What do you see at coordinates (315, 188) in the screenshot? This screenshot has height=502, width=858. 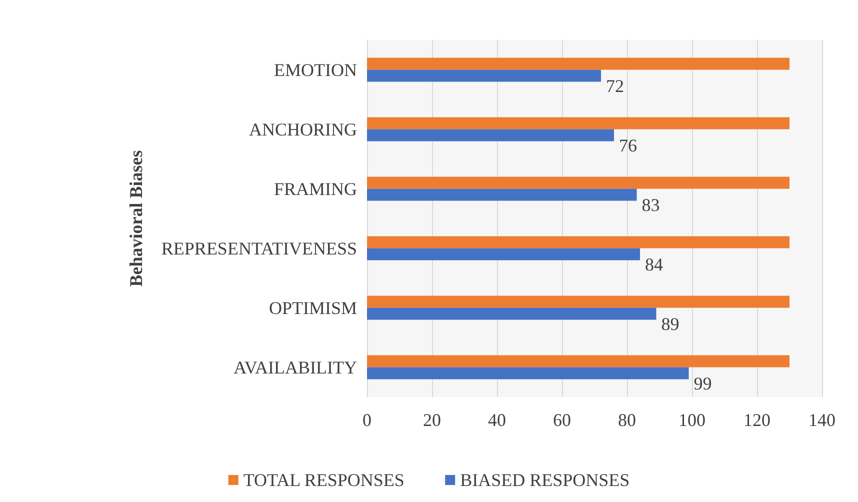 I see `y-tick-label: FRAMING` at bounding box center [315, 188].